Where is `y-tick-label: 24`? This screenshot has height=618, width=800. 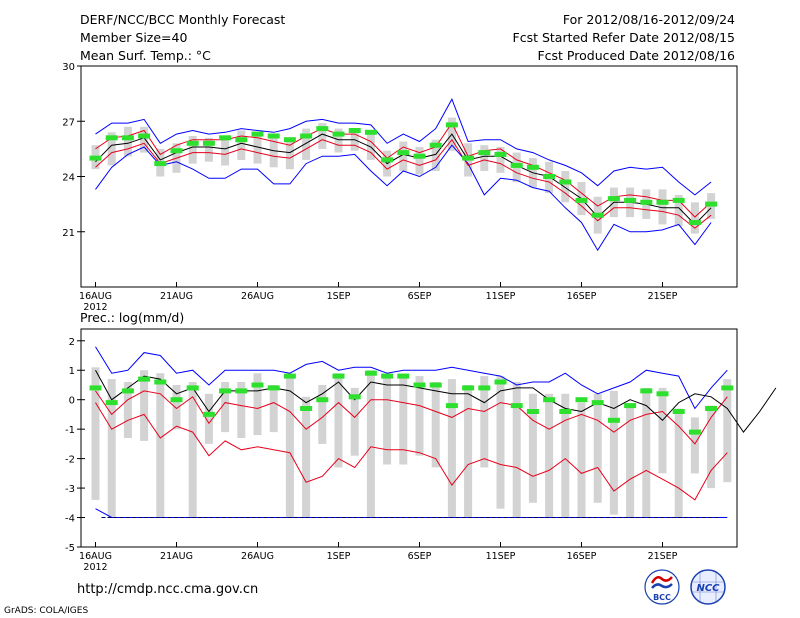 y-tick-label: 24 is located at coordinates (68, 178).